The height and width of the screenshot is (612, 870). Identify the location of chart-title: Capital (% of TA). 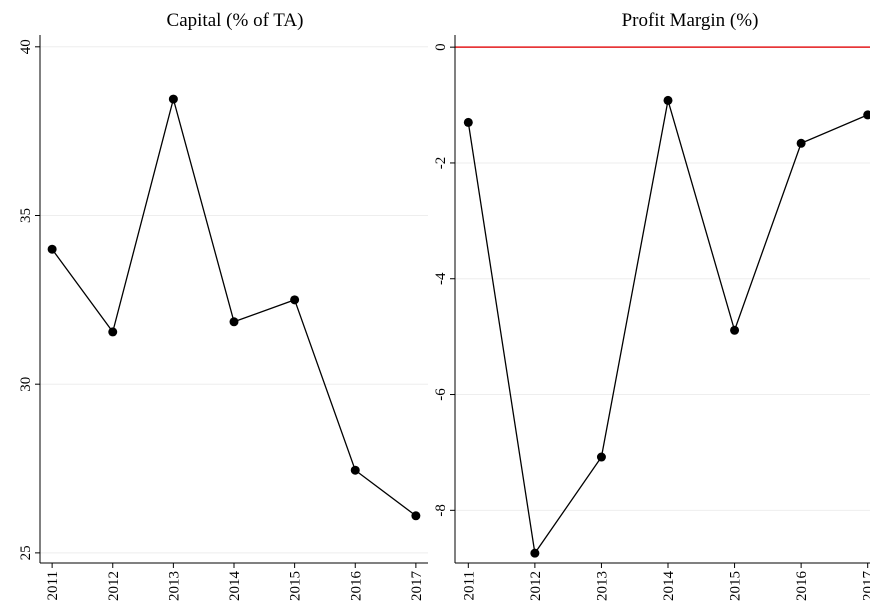
(235, 20).